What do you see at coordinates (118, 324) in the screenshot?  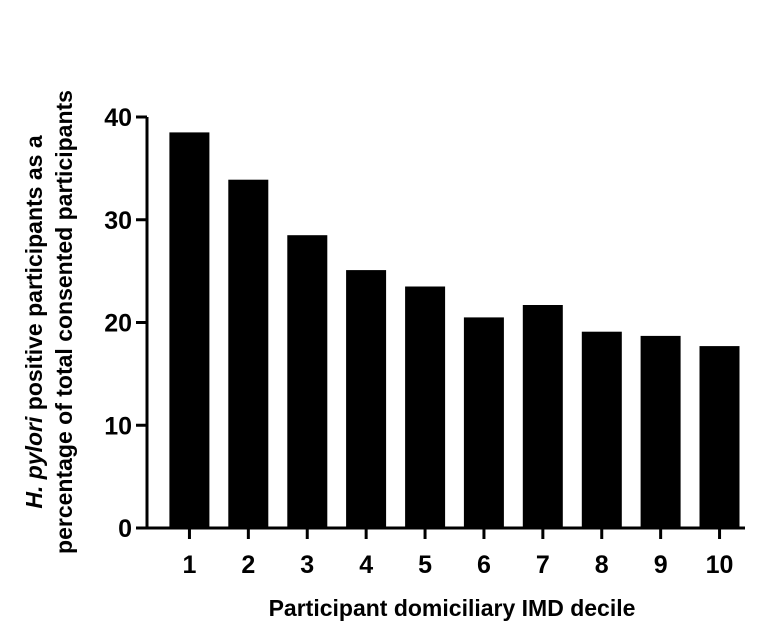 I see `y-tick-label-20: 20` at bounding box center [118, 324].